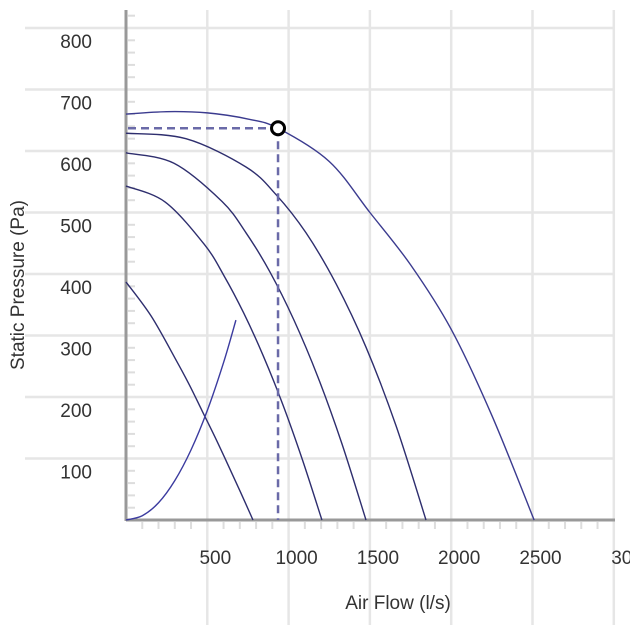 The height and width of the screenshot is (630, 630). What do you see at coordinates (620, 558) in the screenshot?
I see `x-tick-label: 30` at bounding box center [620, 558].